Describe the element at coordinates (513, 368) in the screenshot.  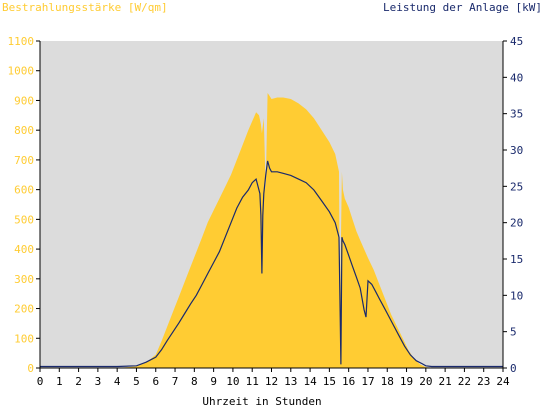
I see `right-y-tick-label: 0` at that location.